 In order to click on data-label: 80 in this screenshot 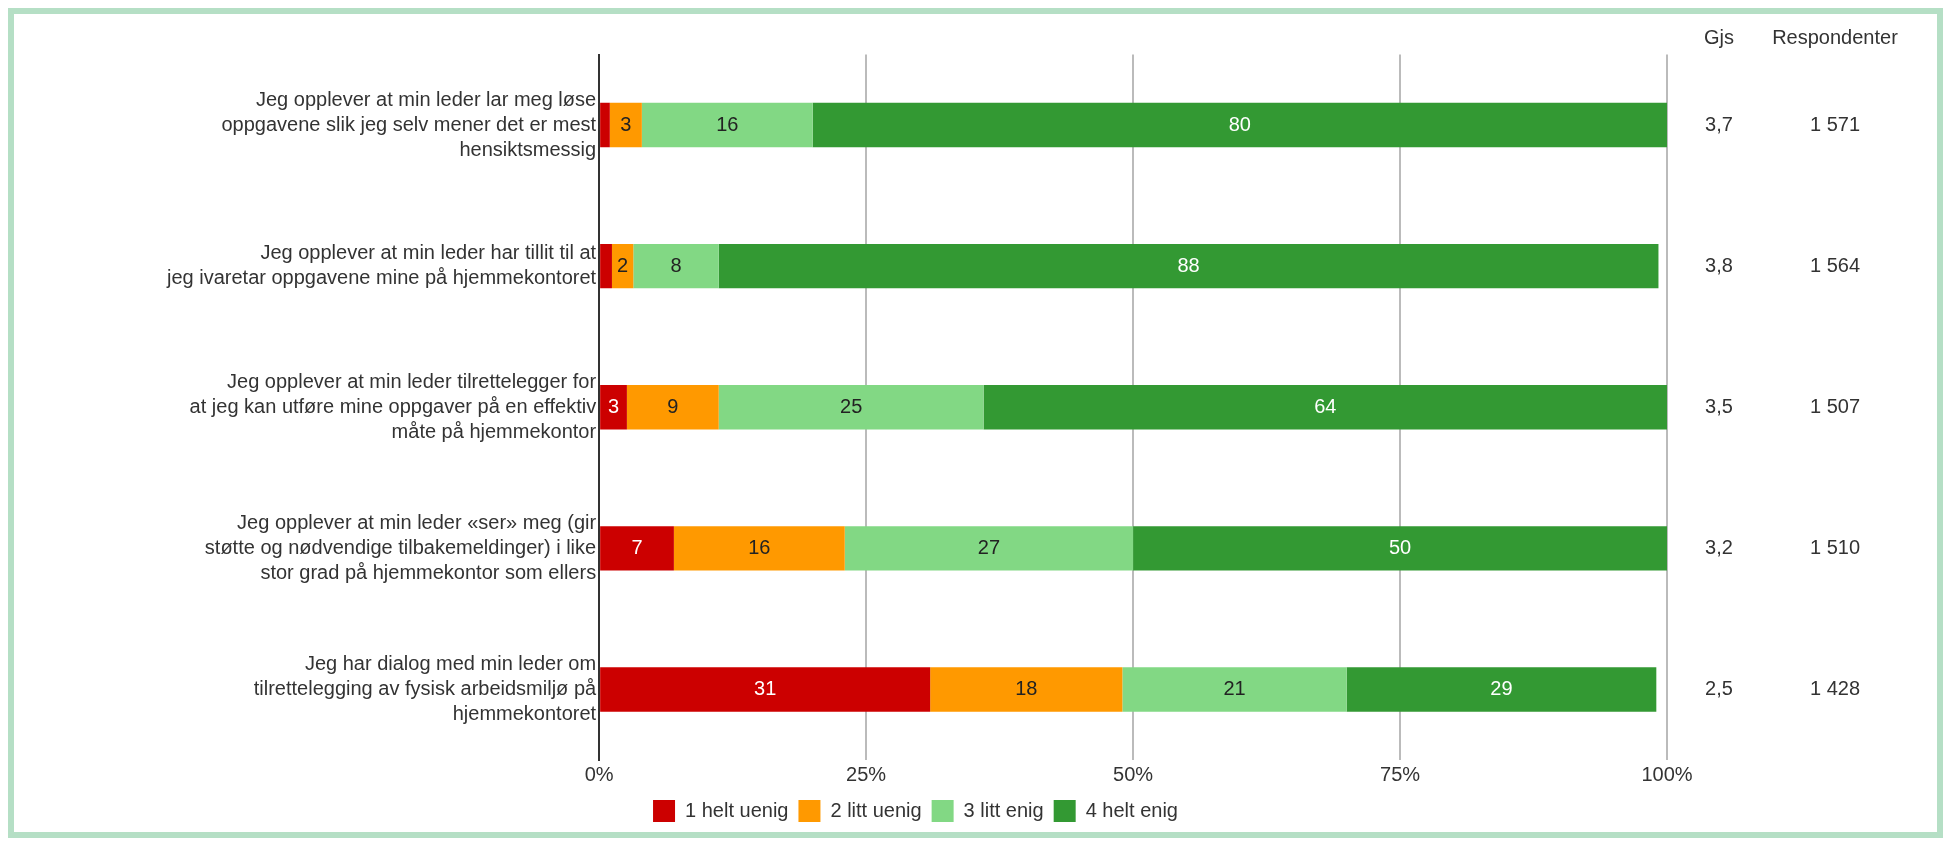, I will do `click(1239, 123)`.